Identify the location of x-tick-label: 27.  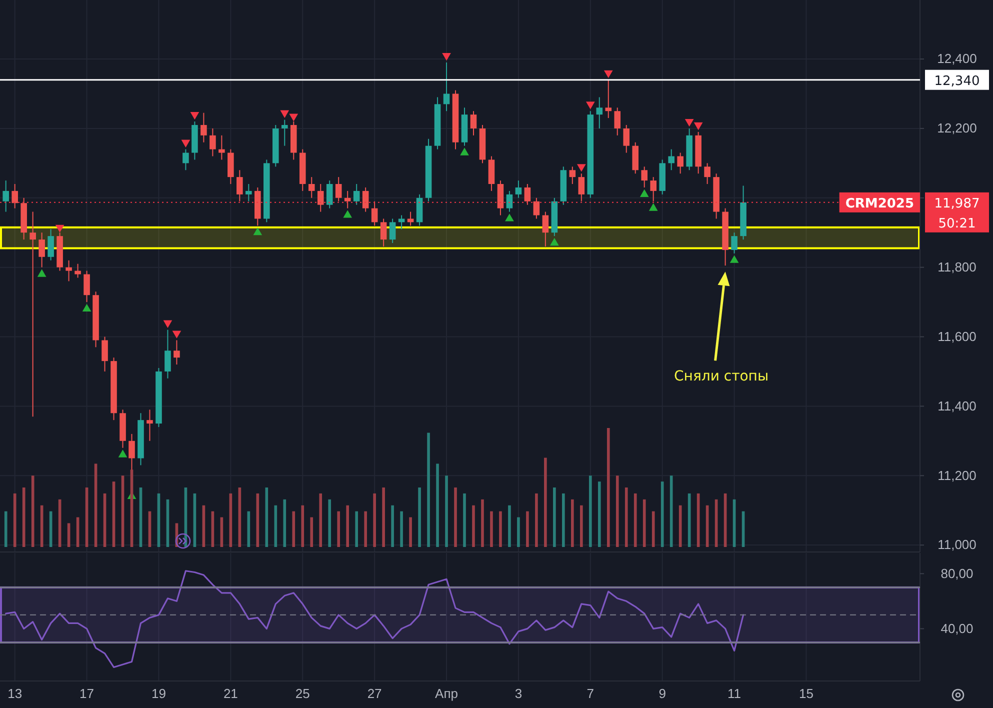
(374, 694).